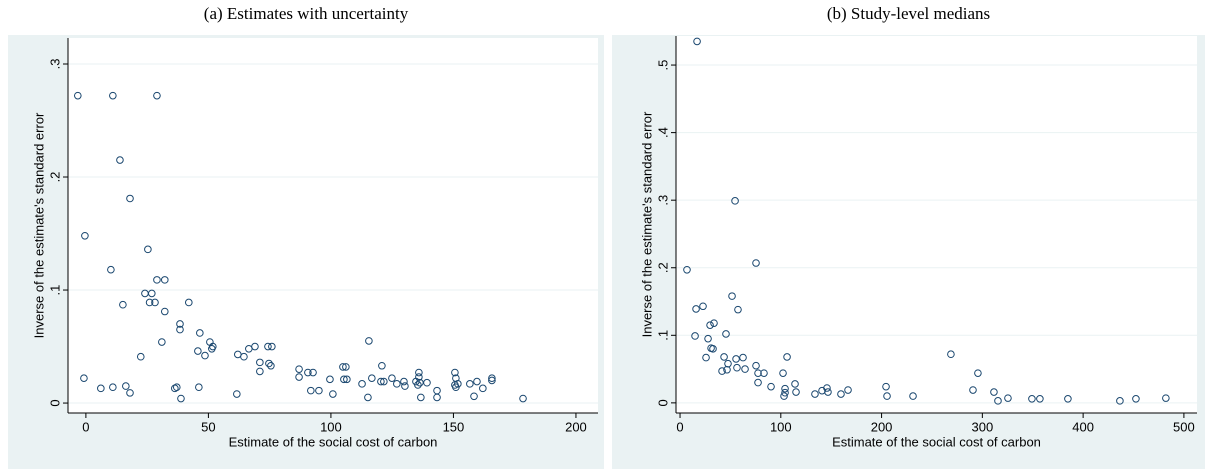  I want to click on x-tick-label: 500, so click(1184, 426).